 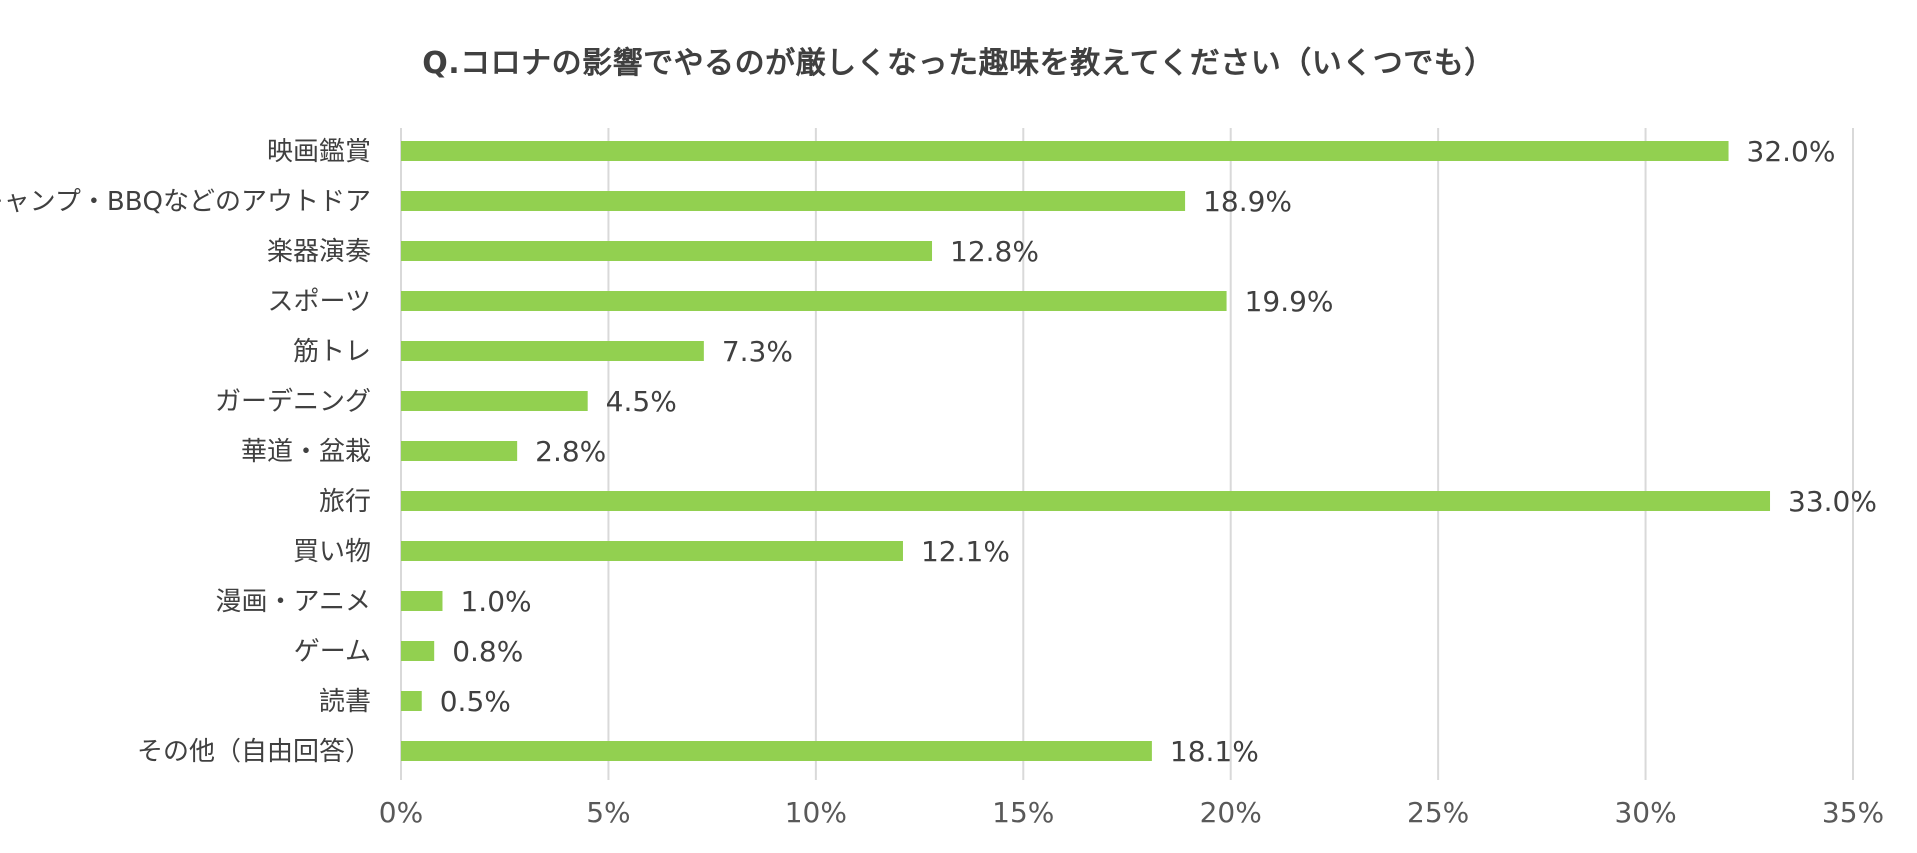 What do you see at coordinates (487, 651) in the screenshot?
I see `value-label: 0.8%` at bounding box center [487, 651].